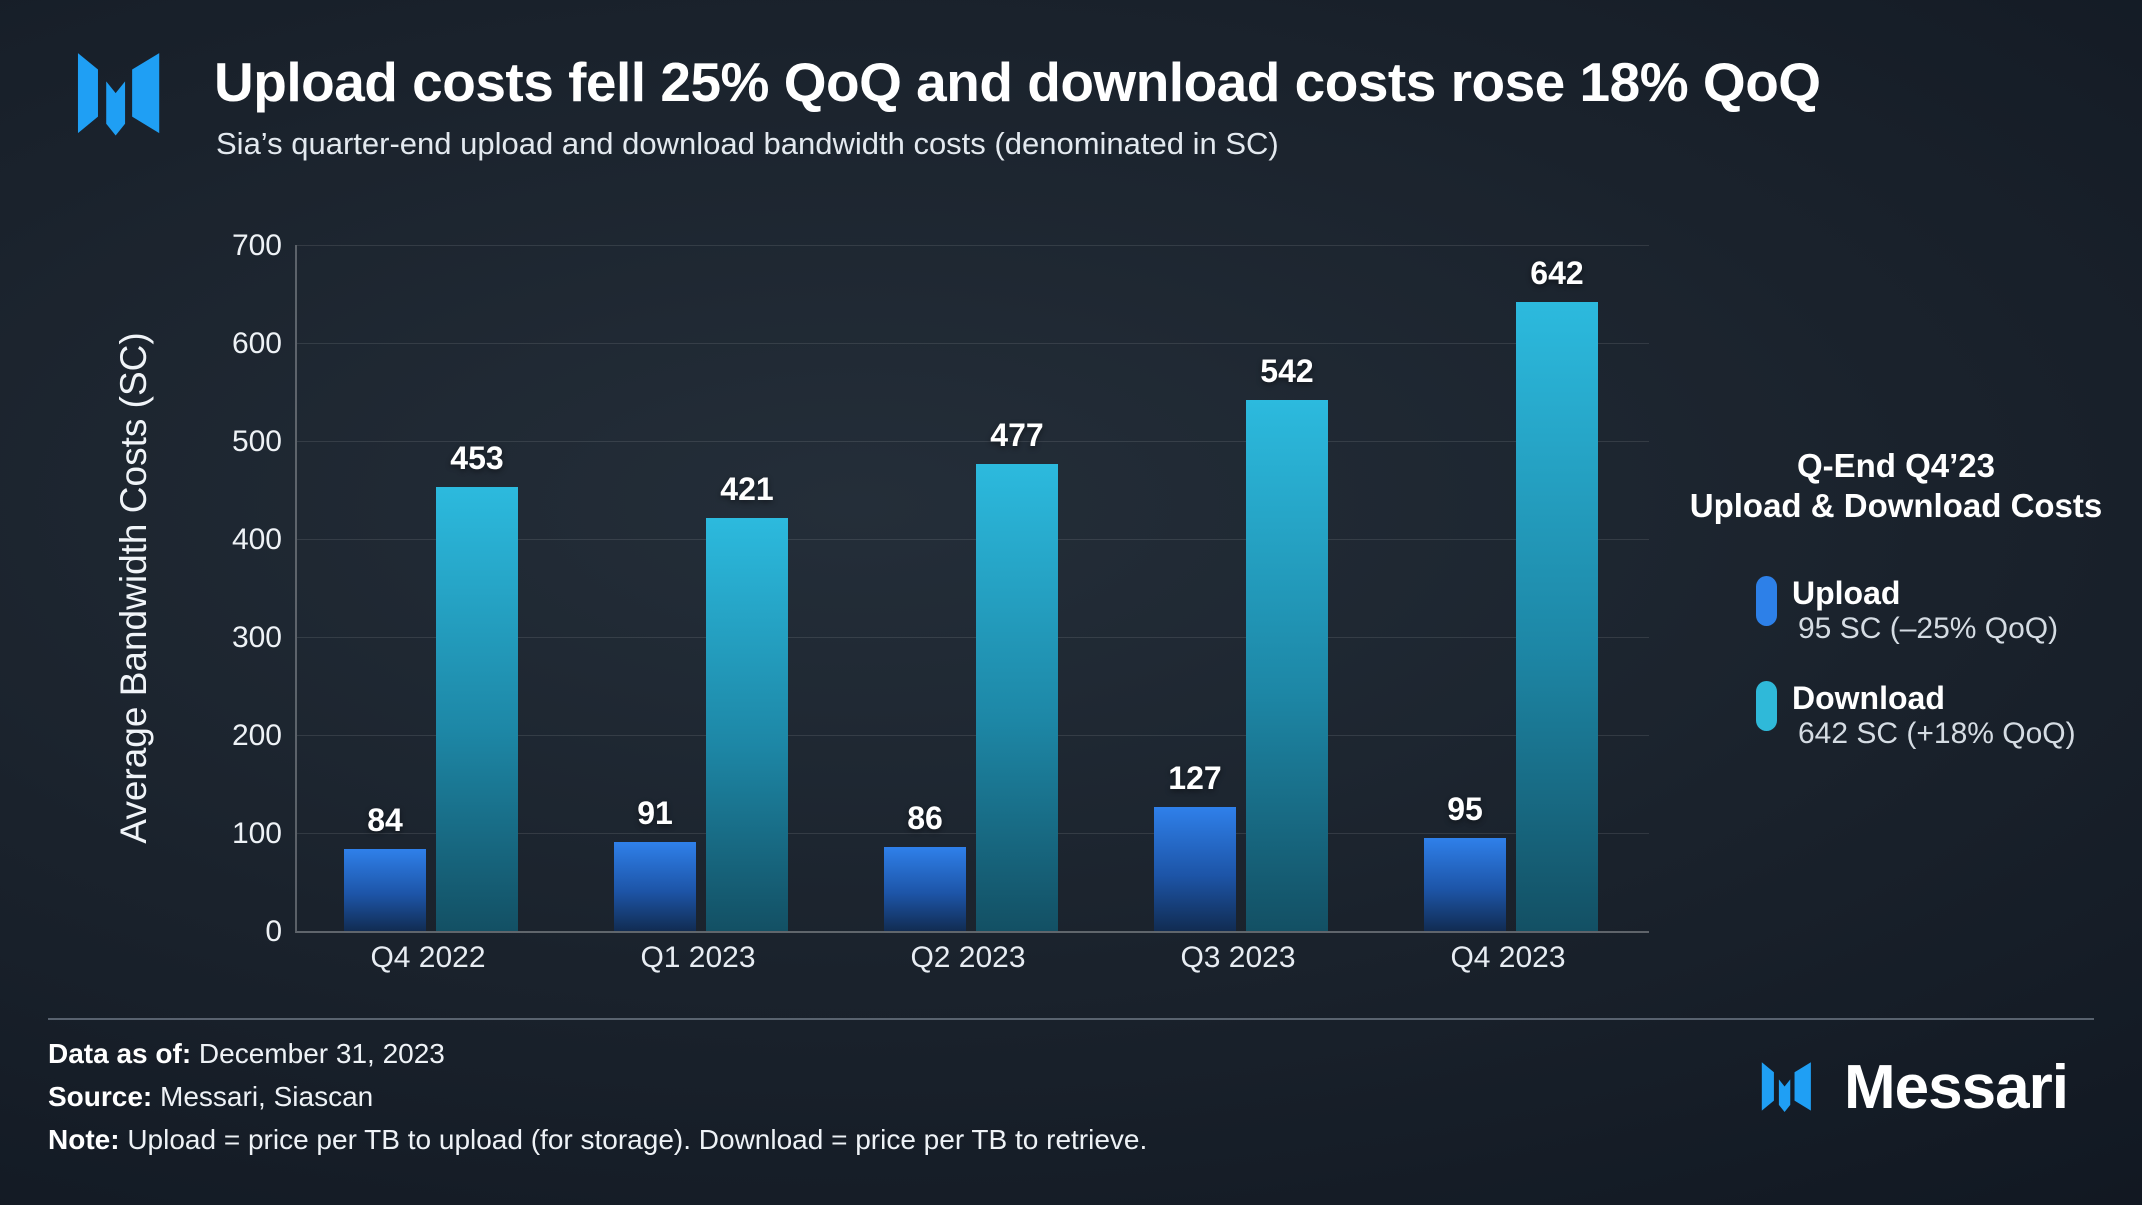 This screenshot has height=1205, width=2142. I want to click on legend-item-text: Download 642 SC (+18% QoQ), so click(1934, 716).